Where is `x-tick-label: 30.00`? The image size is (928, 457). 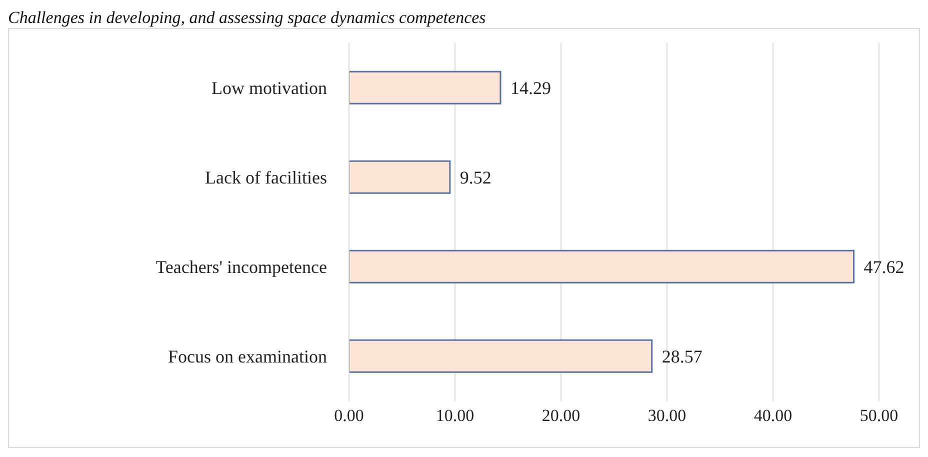
x-tick-label: 30.00 is located at coordinates (667, 416).